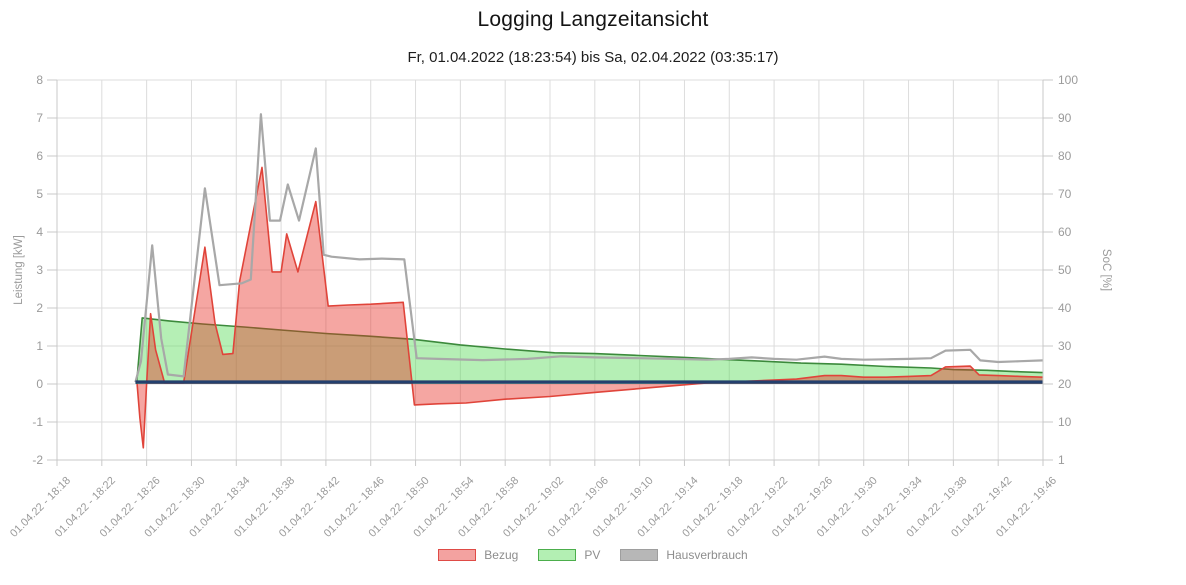 The image size is (1186, 585). I want to click on y-left-tick-label: 4, so click(39, 232).